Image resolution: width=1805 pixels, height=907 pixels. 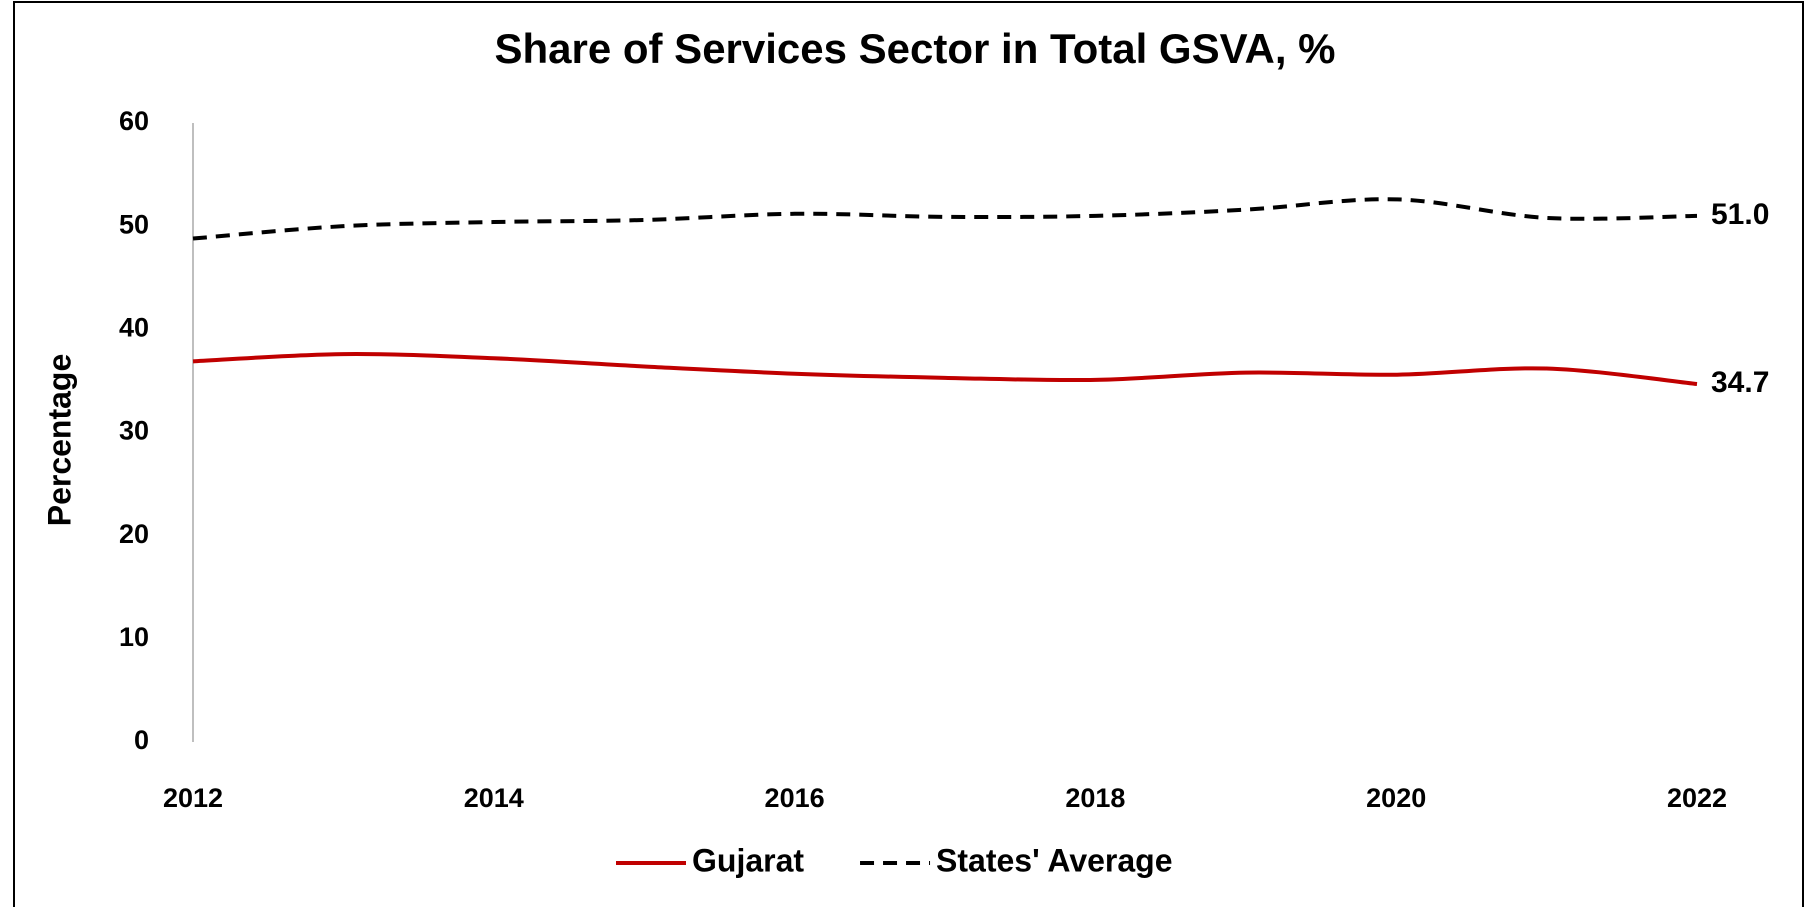 What do you see at coordinates (193, 798) in the screenshot?
I see `x-tick-label: 2012` at bounding box center [193, 798].